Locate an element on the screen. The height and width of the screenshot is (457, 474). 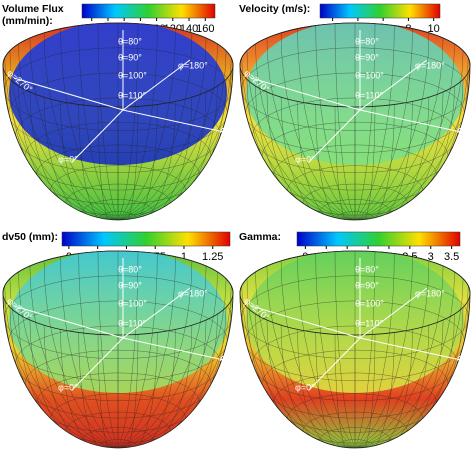
colorbar-tick-label: 3 is located at coordinates (431, 257).